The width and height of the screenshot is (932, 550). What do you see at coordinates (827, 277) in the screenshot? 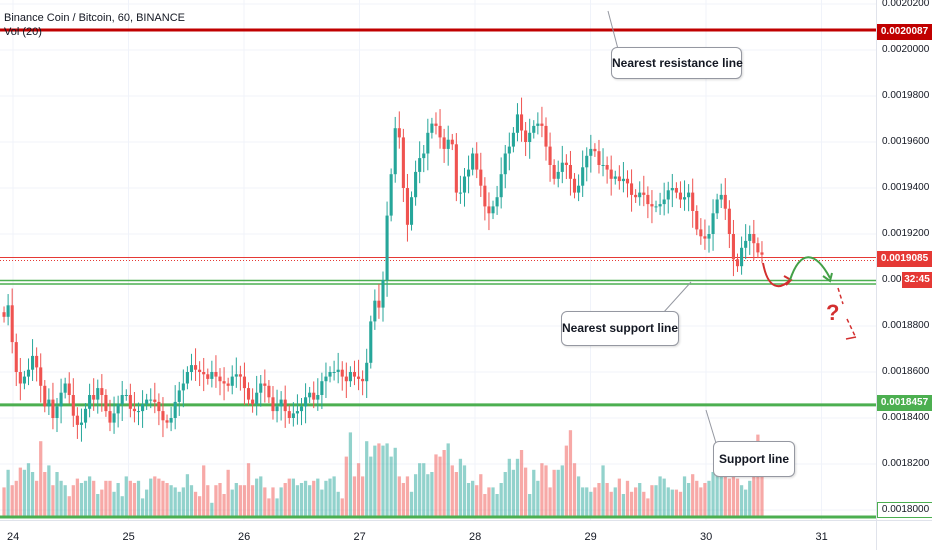
I see `forecast-bounce-arrowhead` at bounding box center [827, 277].